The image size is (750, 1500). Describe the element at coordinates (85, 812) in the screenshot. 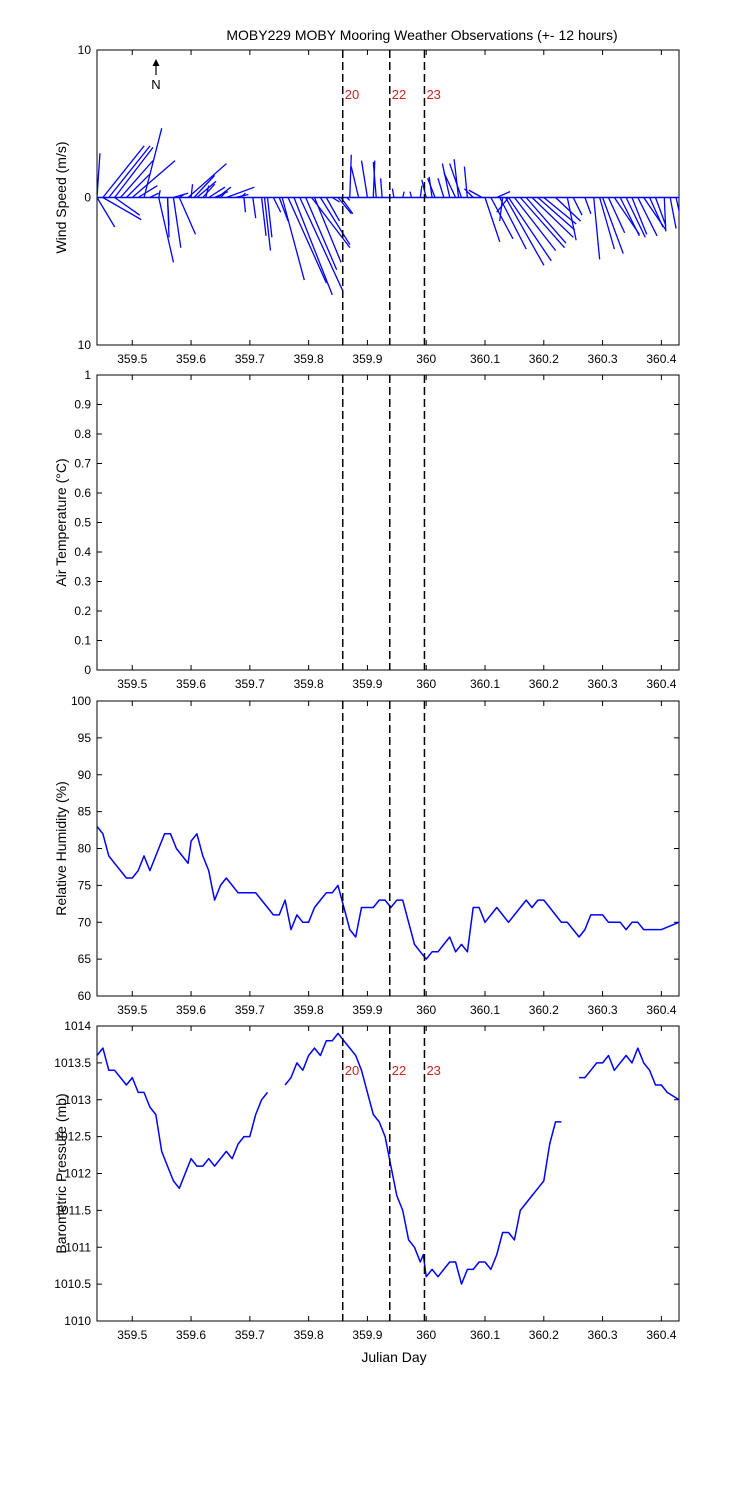

I see `y-tick-label: 85` at that location.